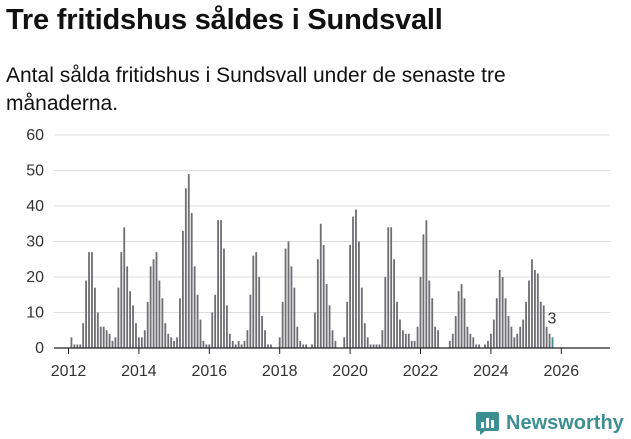  I want to click on y-tick-label: 30, so click(35, 242).